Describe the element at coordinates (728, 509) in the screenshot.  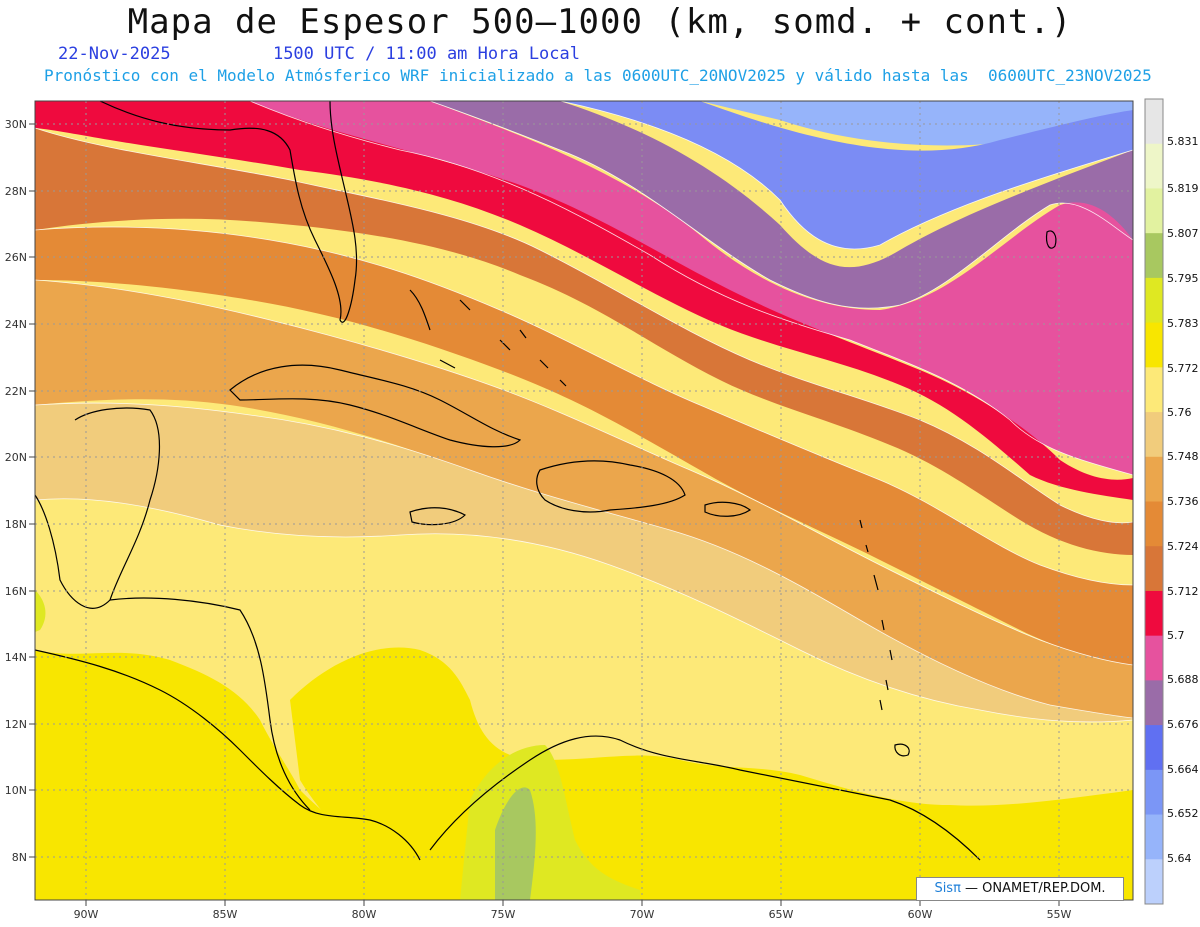
I see `puerto-rico-coast` at that location.